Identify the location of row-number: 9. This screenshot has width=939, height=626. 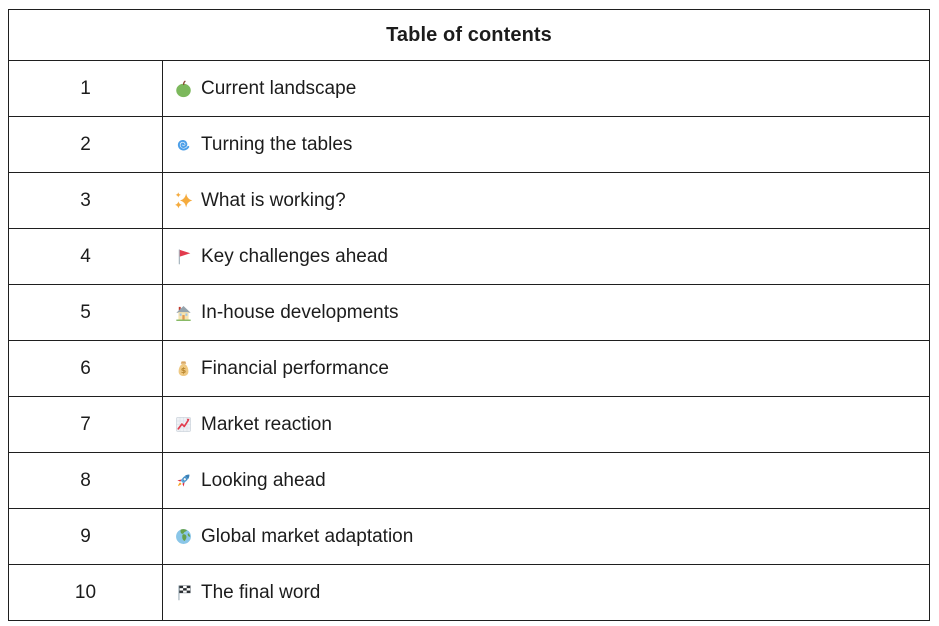
(86, 536).